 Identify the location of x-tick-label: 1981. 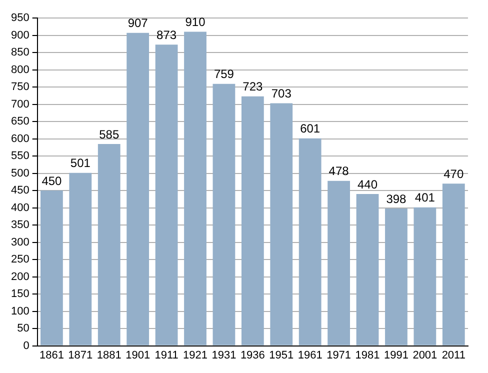
(367, 355).